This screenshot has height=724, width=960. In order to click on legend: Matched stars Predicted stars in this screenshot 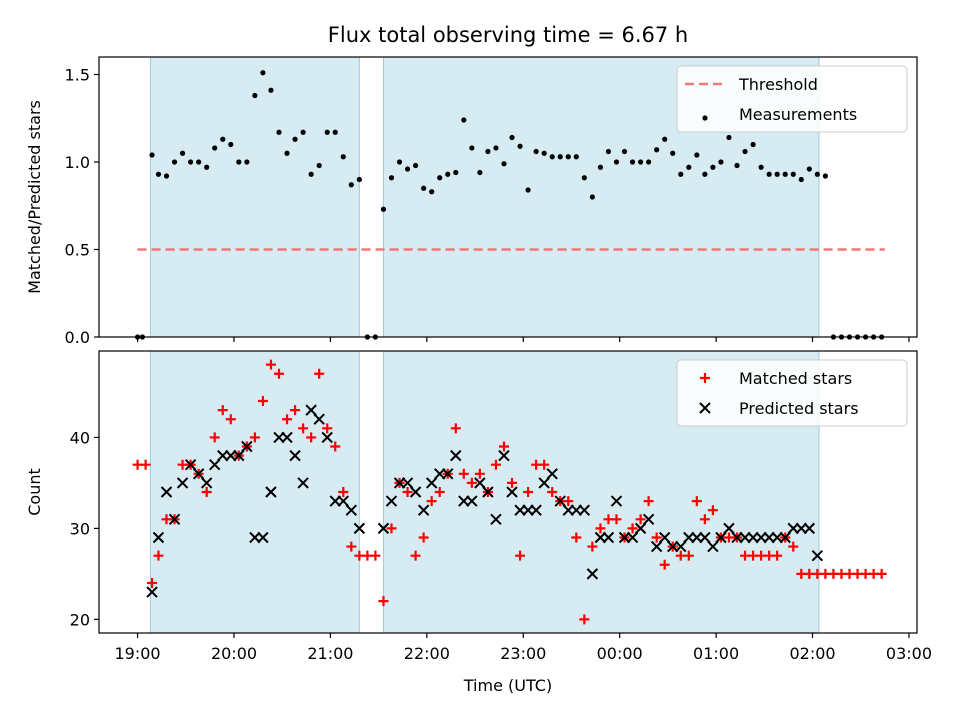, I will do `click(792, 393)`.